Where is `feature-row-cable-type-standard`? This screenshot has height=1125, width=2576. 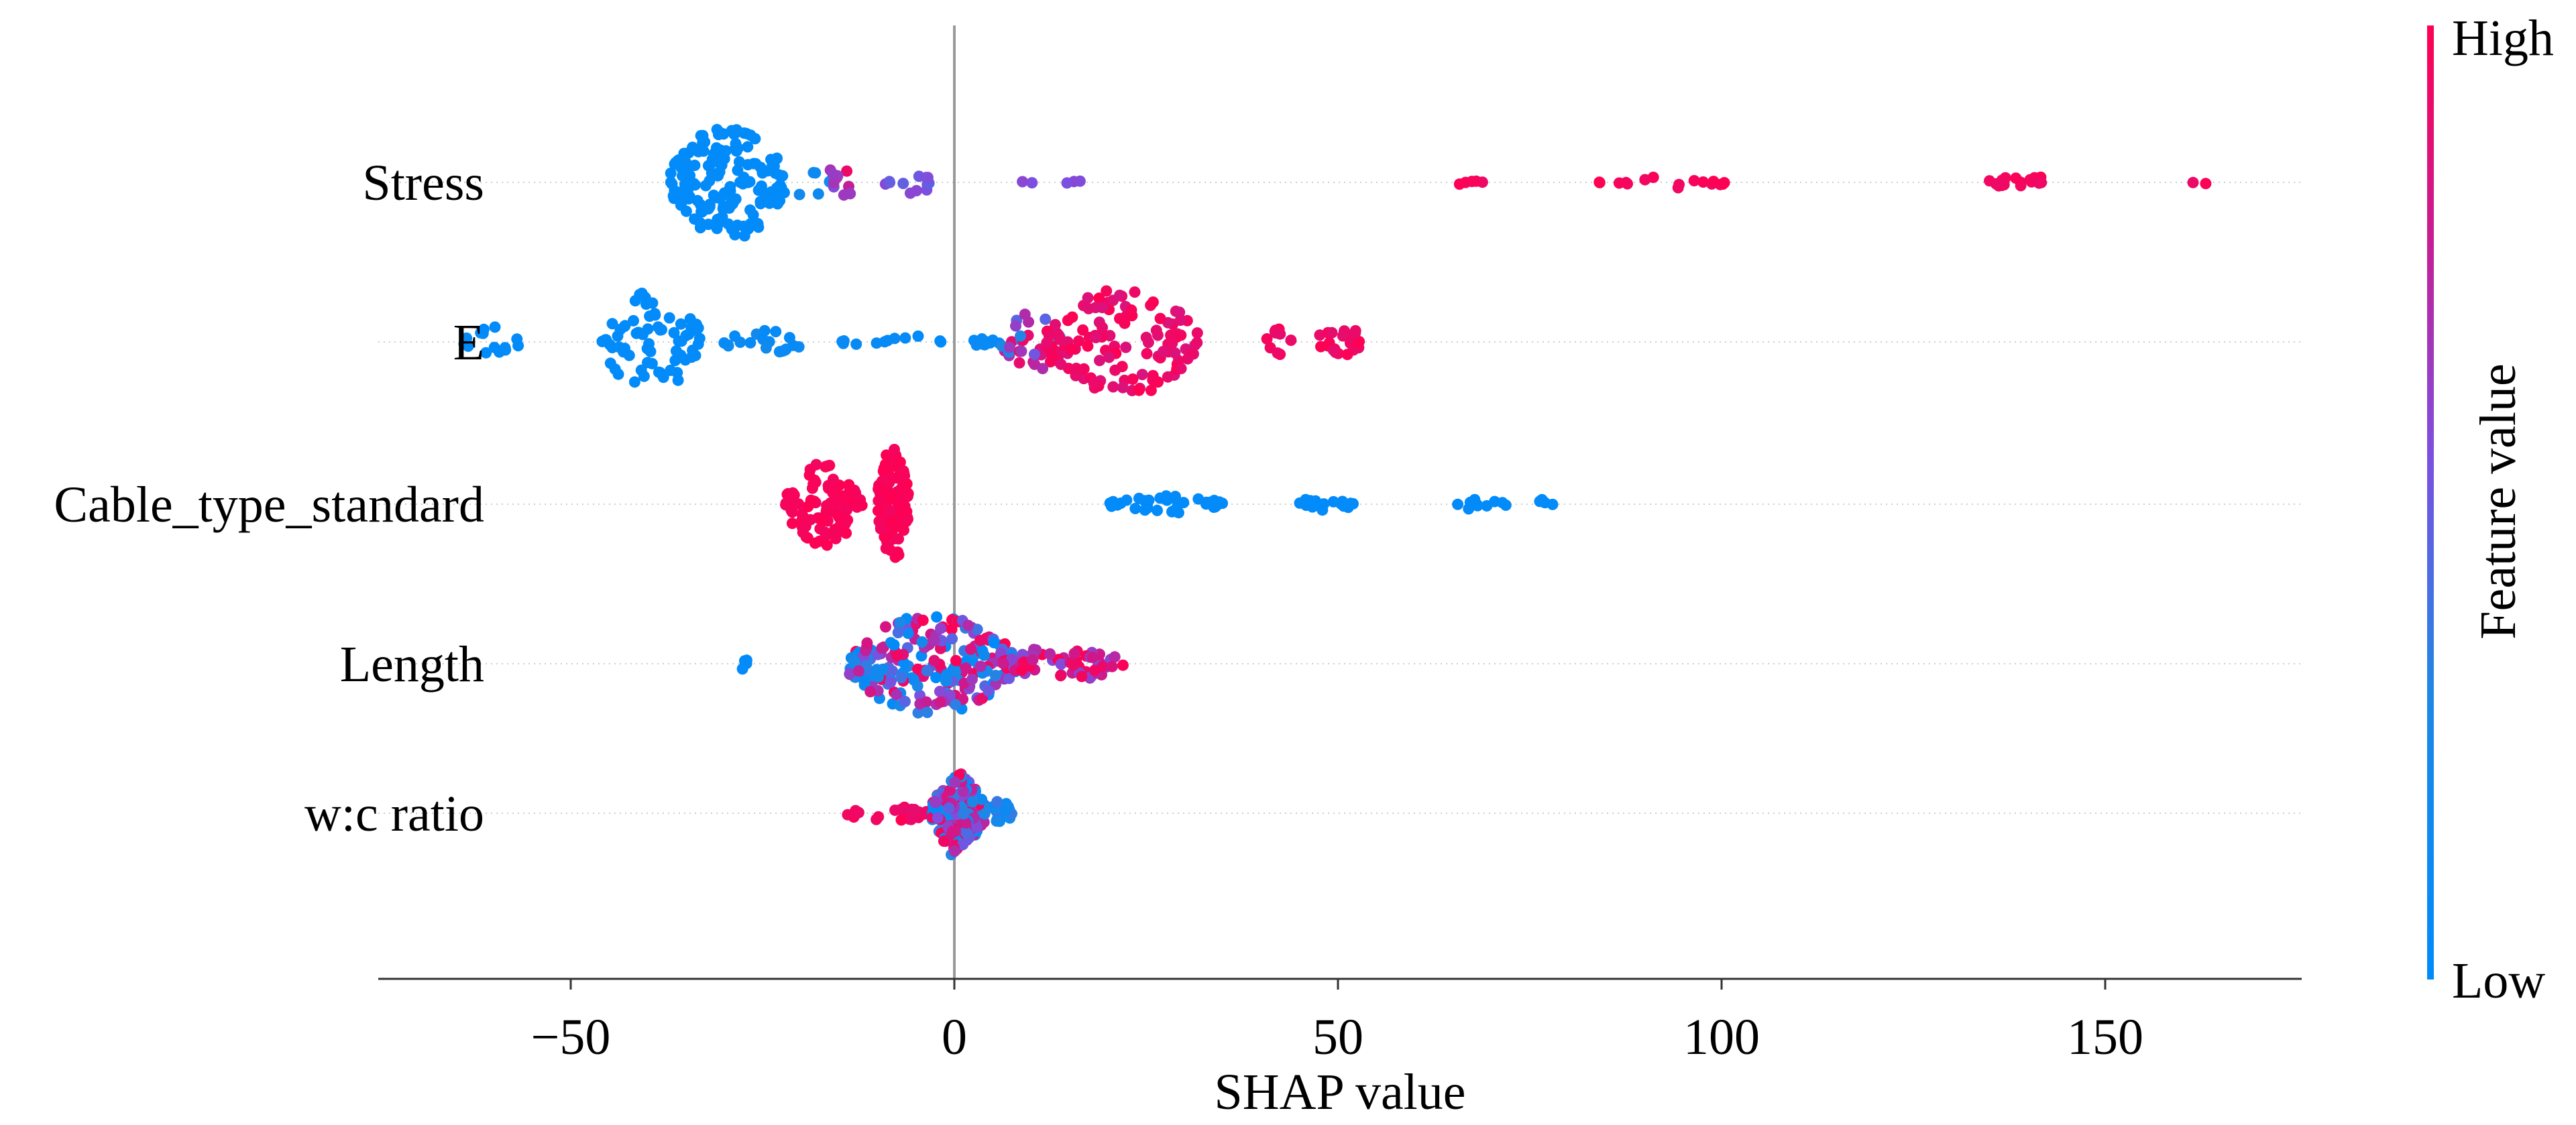
feature-row-cable-type-standard is located at coordinates (1169, 503).